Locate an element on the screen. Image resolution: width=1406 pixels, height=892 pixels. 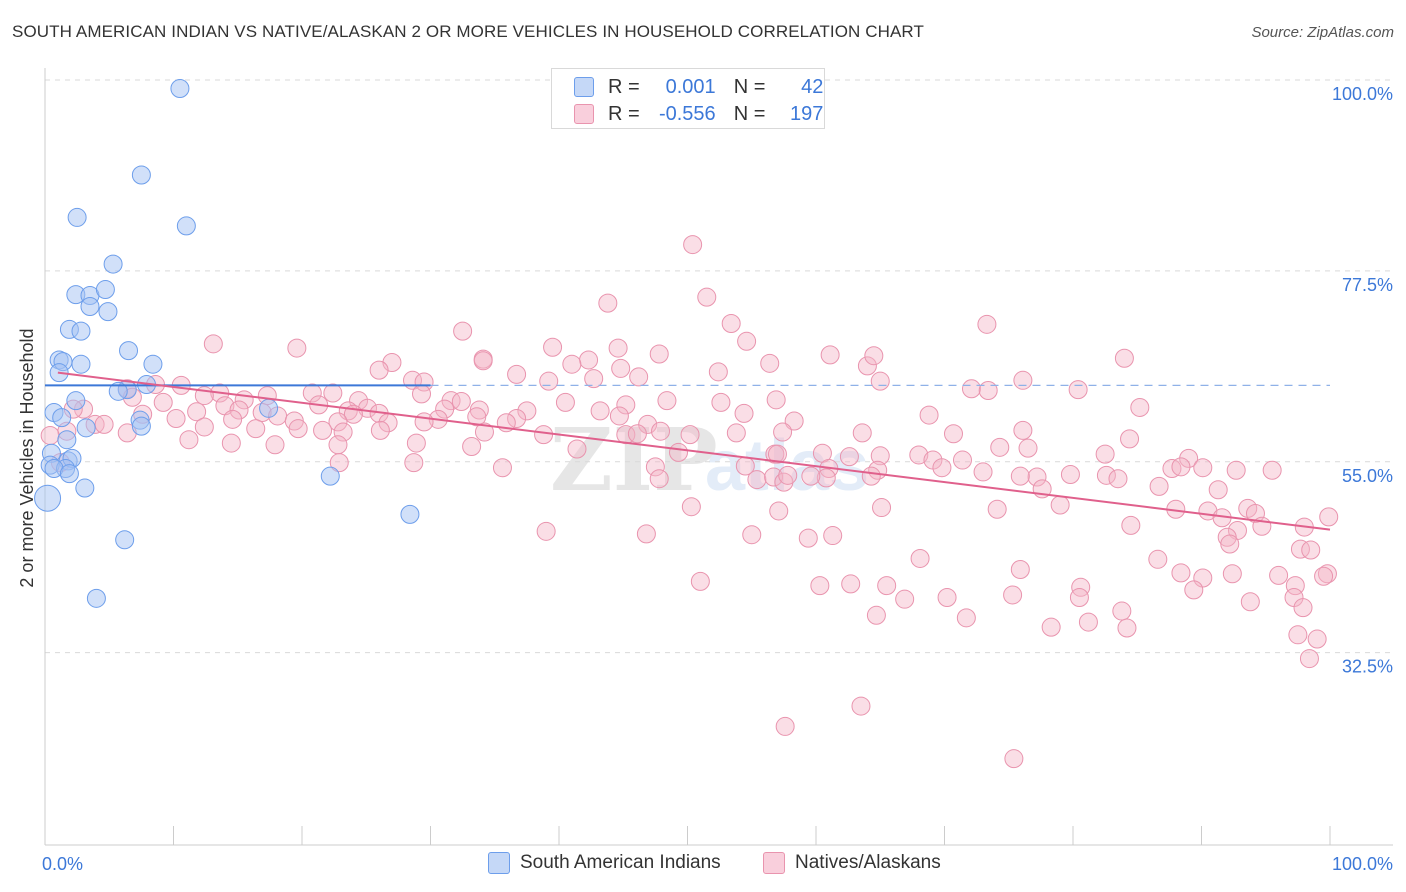
legend-item-south-american-indians: South American Indians is located at coordinates (604, 863).